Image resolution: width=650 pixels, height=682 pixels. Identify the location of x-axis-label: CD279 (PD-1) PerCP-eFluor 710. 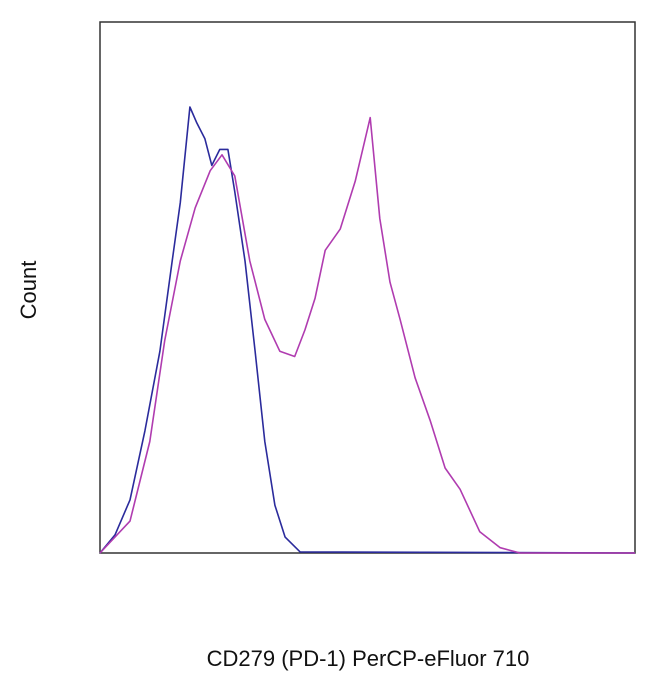
(368, 658).